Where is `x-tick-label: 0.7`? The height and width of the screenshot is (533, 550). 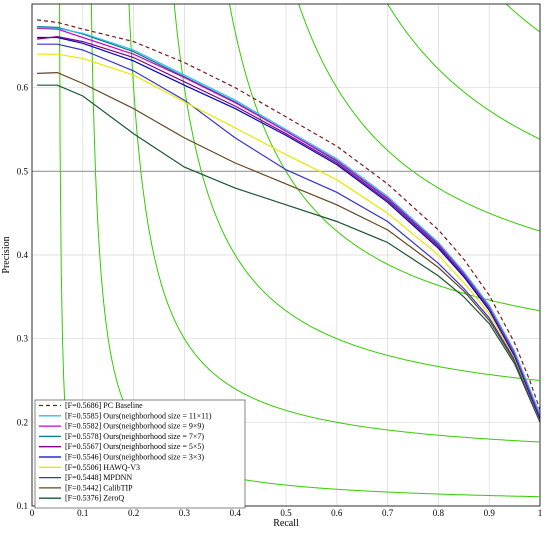
x-tick-label: 0.7 is located at coordinates (388, 513).